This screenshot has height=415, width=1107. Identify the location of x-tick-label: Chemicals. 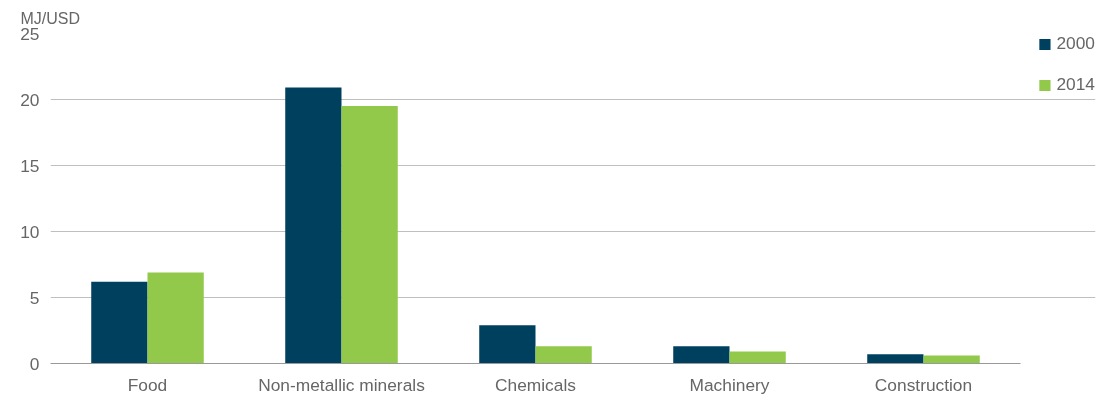
(536, 384).